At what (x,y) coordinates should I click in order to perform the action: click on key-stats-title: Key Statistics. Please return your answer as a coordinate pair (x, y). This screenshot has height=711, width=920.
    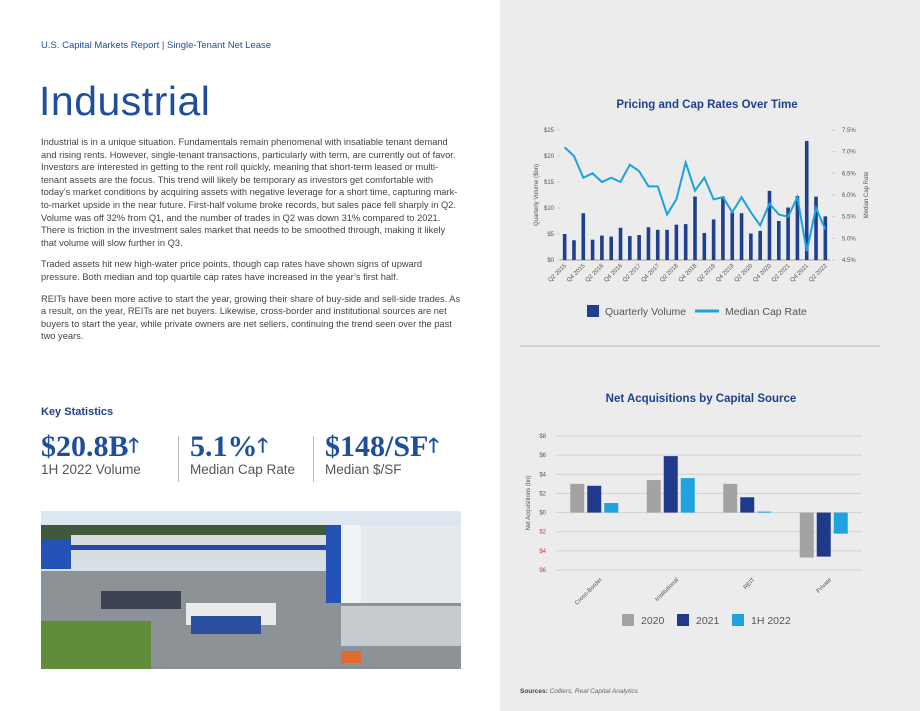
    Looking at the image, I should click on (77, 412).